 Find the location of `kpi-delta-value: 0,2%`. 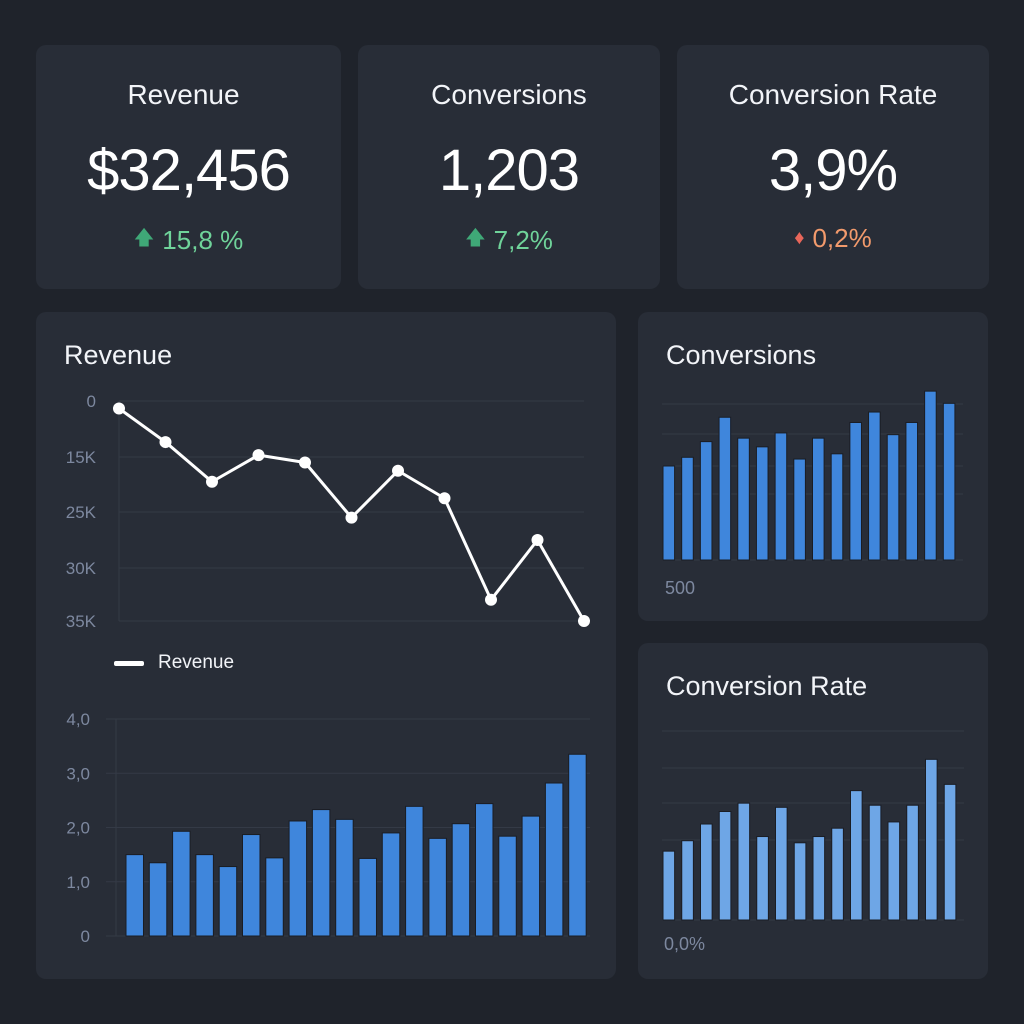

kpi-delta-value: 0,2% is located at coordinates (842, 238).